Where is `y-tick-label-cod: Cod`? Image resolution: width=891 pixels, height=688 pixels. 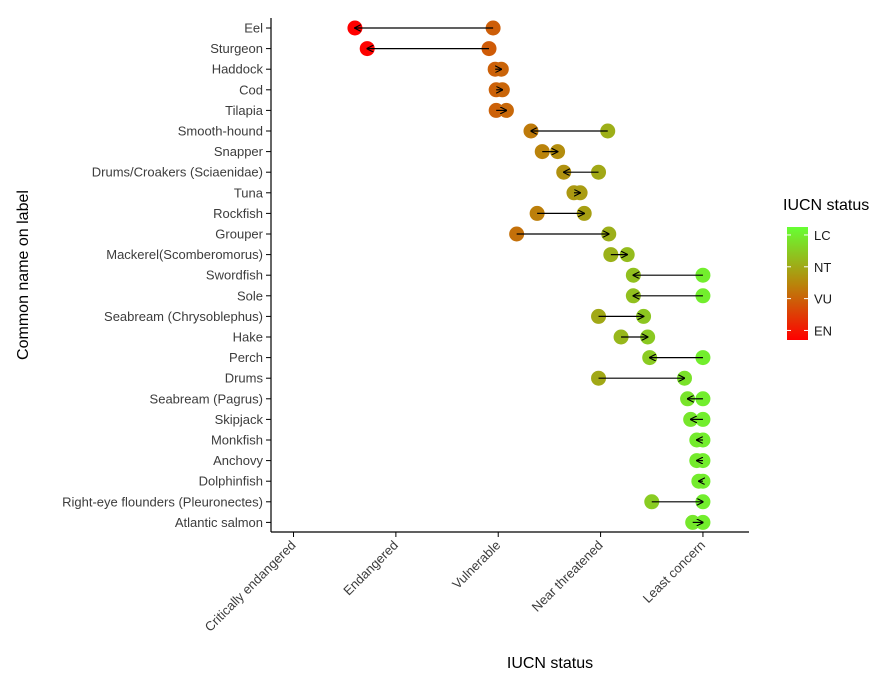
y-tick-label-cod: Cod is located at coordinates (251, 89).